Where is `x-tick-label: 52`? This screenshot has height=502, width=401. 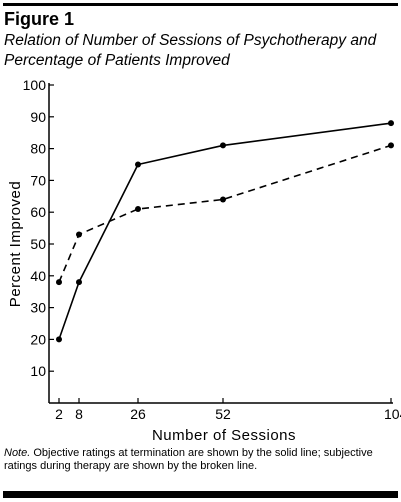 x-tick-label: 52 is located at coordinates (223, 414).